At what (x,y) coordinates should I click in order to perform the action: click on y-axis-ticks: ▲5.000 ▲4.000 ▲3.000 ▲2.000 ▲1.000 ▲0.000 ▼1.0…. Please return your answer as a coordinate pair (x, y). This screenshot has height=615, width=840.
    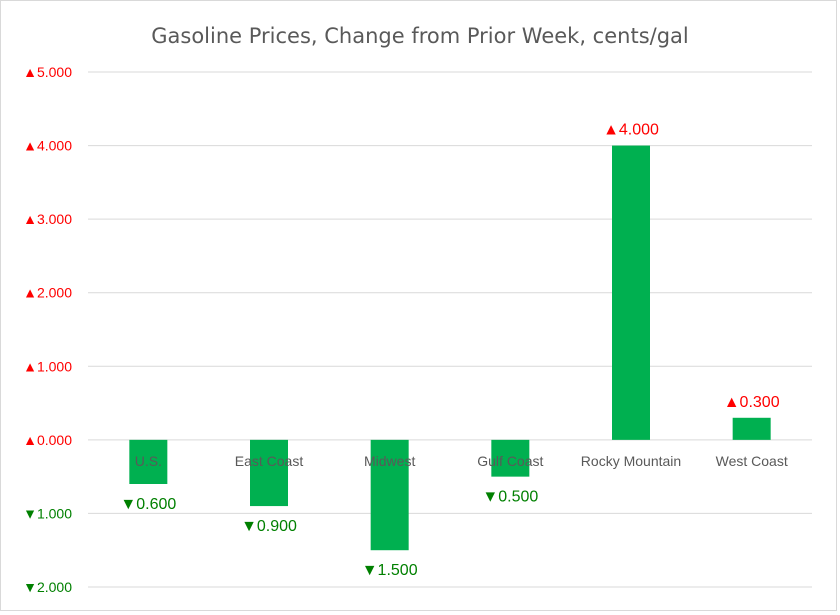
    Looking at the image, I should click on (47, 329).